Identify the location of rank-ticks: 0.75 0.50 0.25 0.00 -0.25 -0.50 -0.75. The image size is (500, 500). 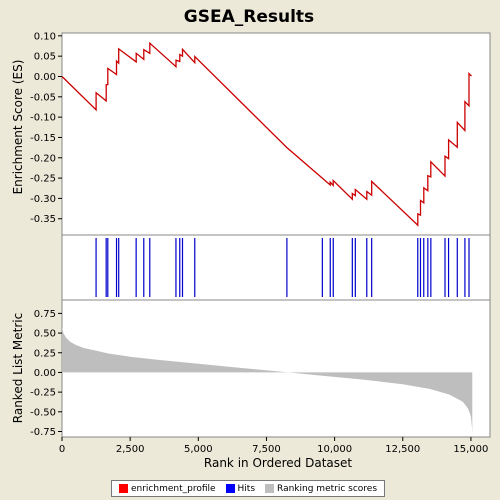
(46, 373).